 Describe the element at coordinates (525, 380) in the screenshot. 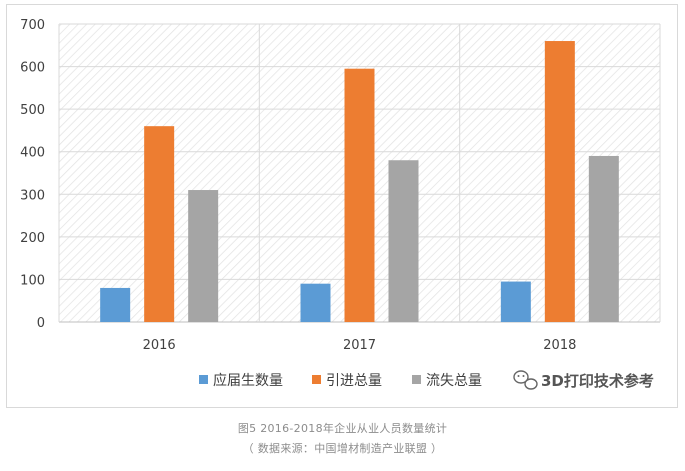

I see `wechat-icon` at that location.